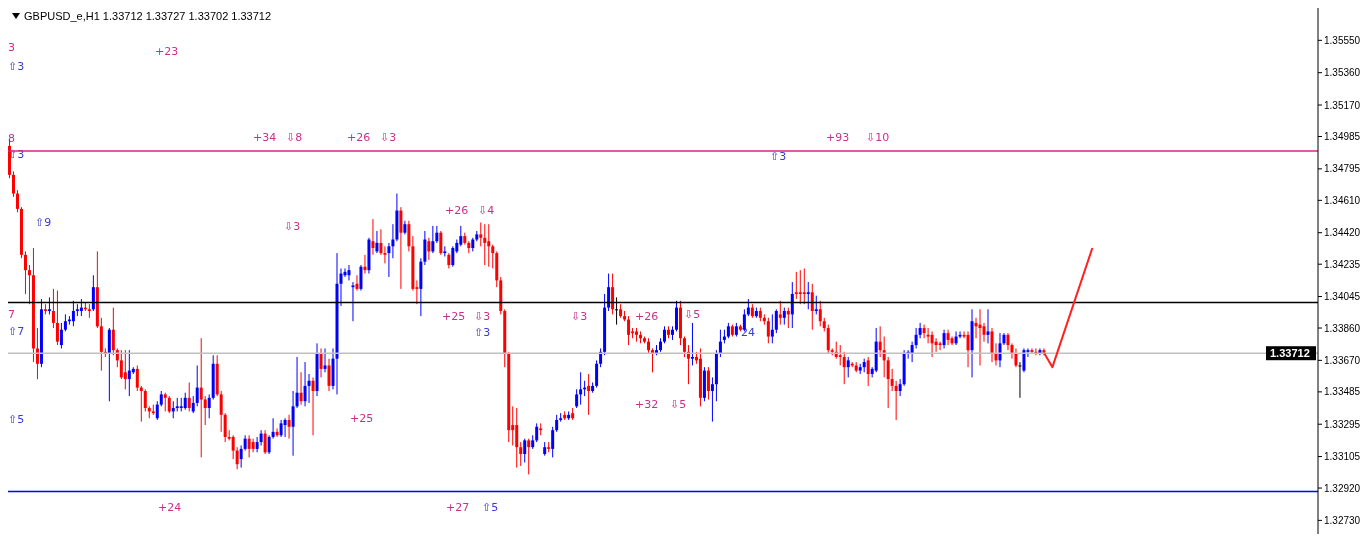 The width and height of the screenshot is (1364, 542). I want to click on annotation: ⇧9, so click(43, 222).